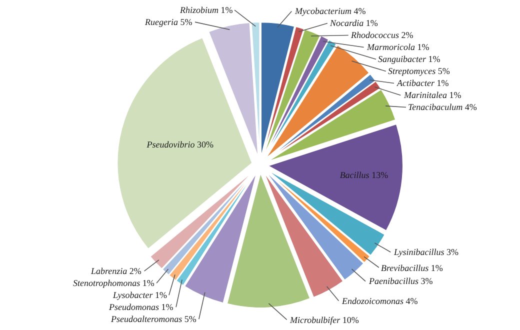  What do you see at coordinates (161, 22) in the screenshot?
I see `slice-label: Ruegeria` at bounding box center [161, 22].